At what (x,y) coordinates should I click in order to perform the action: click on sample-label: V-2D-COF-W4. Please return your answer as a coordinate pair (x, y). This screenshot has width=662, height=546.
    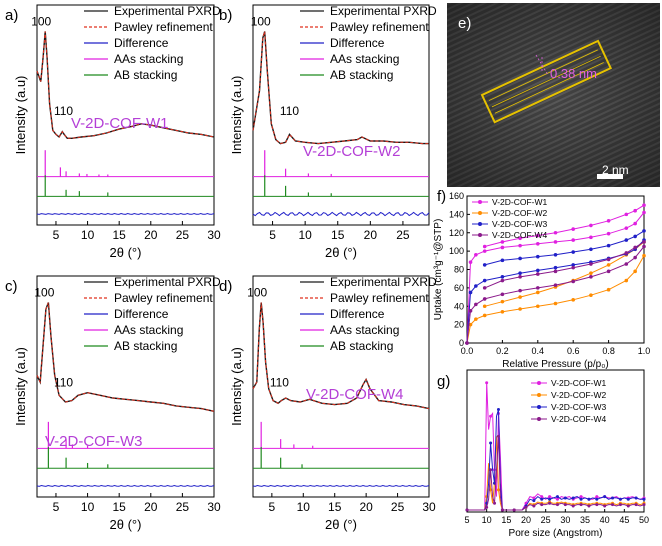
    Looking at the image, I should click on (355, 394).